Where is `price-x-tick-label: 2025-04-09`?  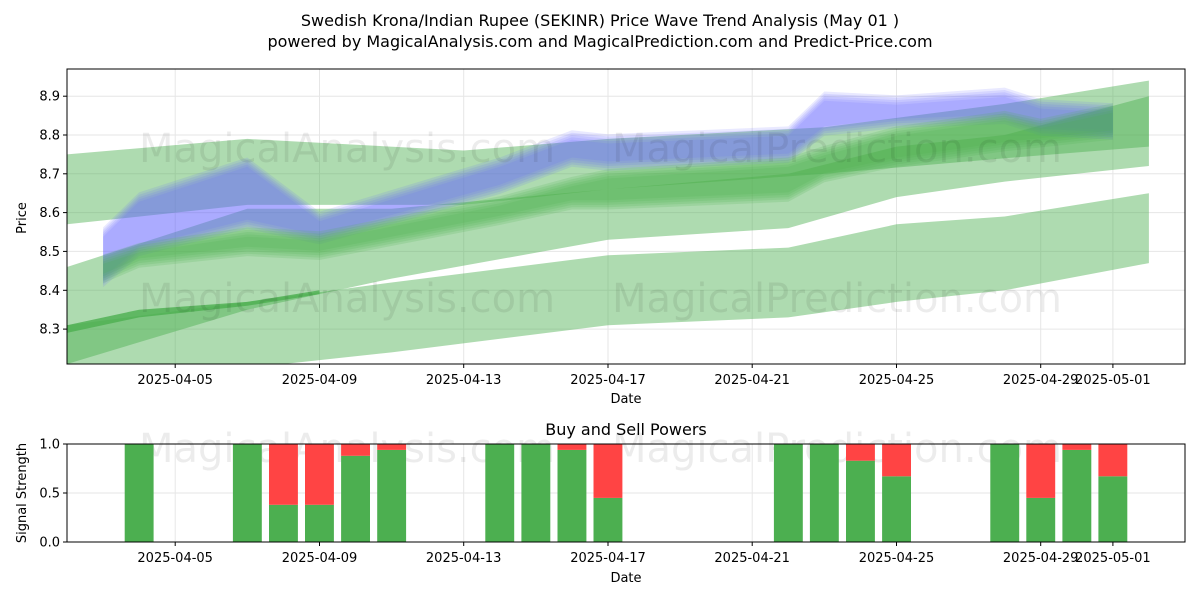 price-x-tick-label: 2025-04-09 is located at coordinates (320, 380).